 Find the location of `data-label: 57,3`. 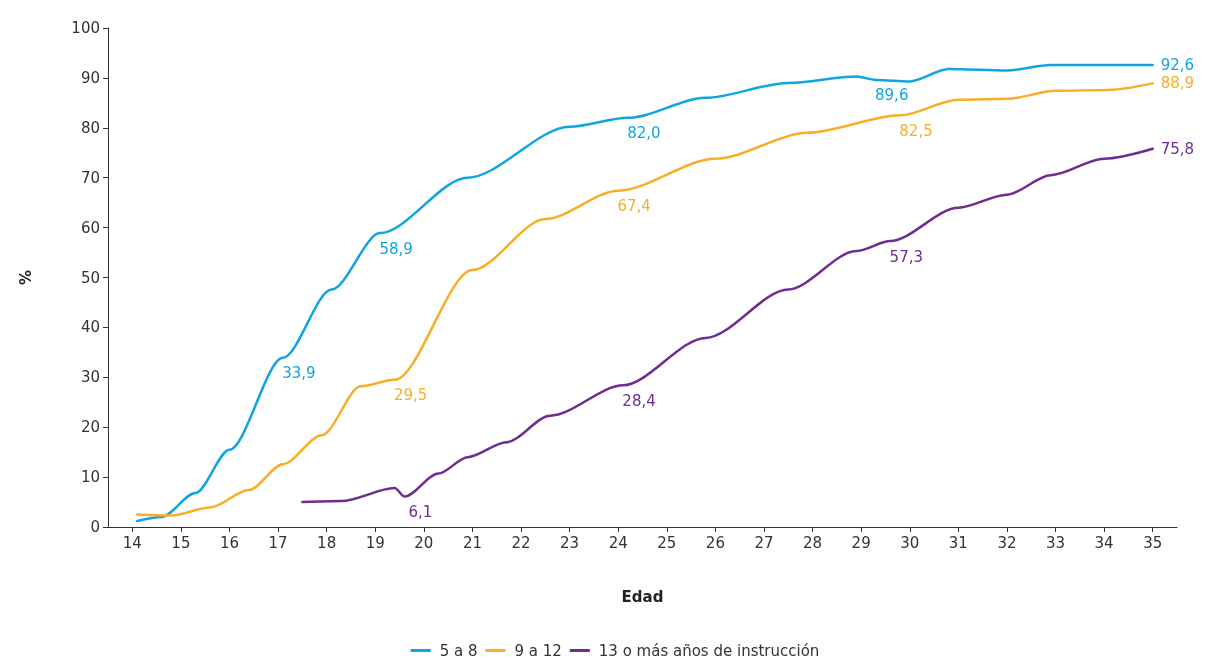

data-label: 57,3 is located at coordinates (906, 256).